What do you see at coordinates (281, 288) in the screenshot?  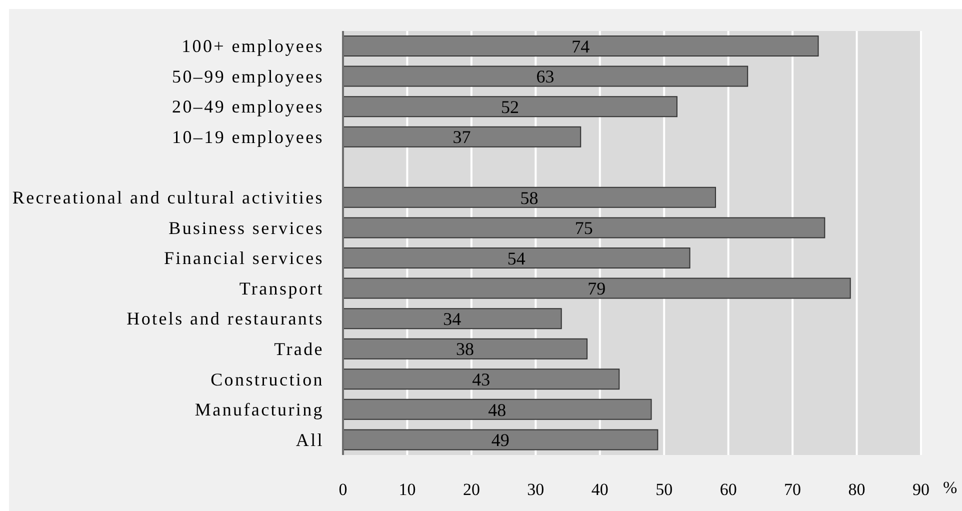 I see `y-tick-label: Transport` at bounding box center [281, 288].